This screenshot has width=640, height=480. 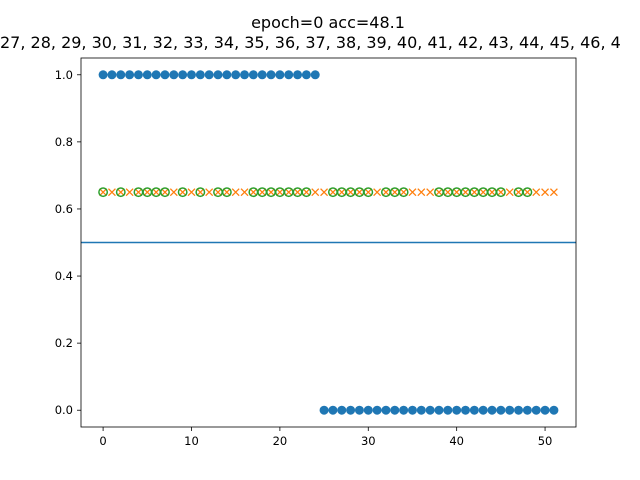 What do you see at coordinates (64, 142) in the screenshot?
I see `y-tick-label: 0.8` at bounding box center [64, 142].